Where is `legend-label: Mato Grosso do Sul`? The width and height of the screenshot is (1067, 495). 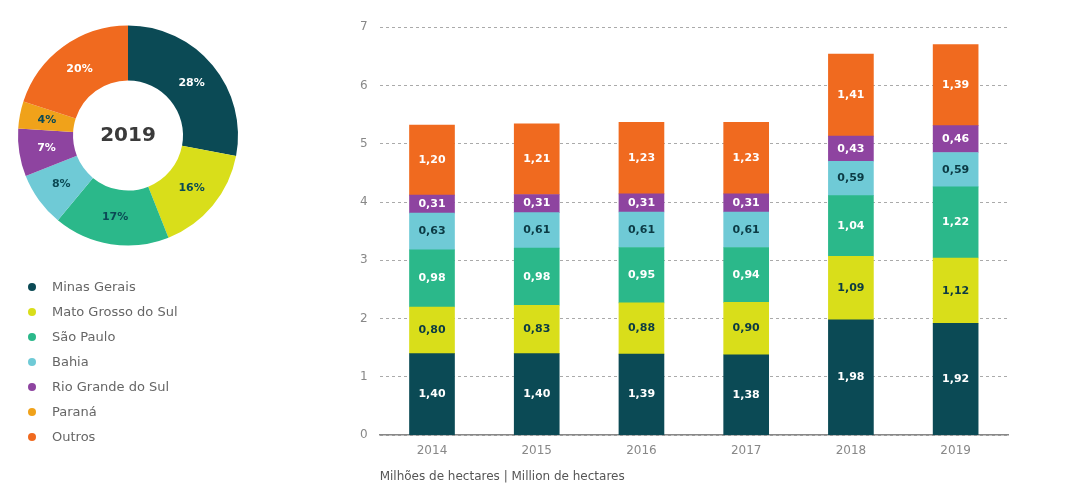
legend-label: Mato Grosso do Sul is located at coordinates (115, 311).